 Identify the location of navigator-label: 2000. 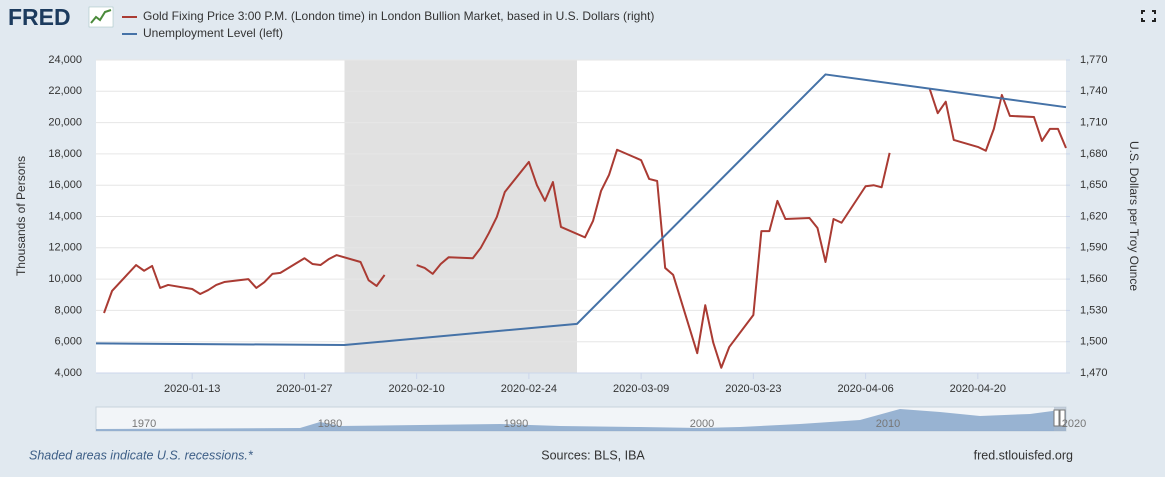
(702, 424).